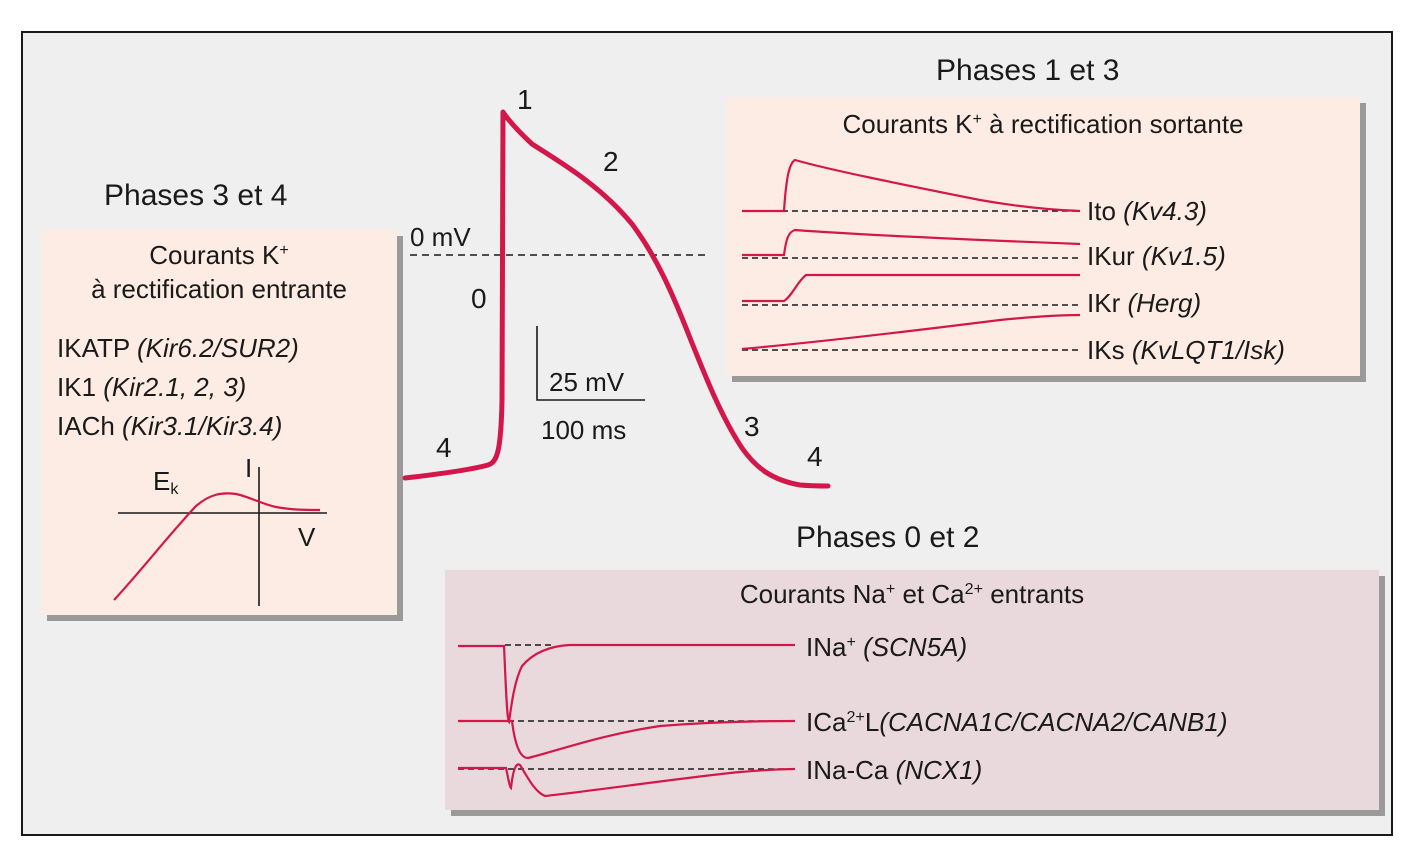 This screenshot has width=1413, height=856. Describe the element at coordinates (888, 537) in the screenshot. I see `phases-0-2-heading: Phases 0 et 2` at that location.